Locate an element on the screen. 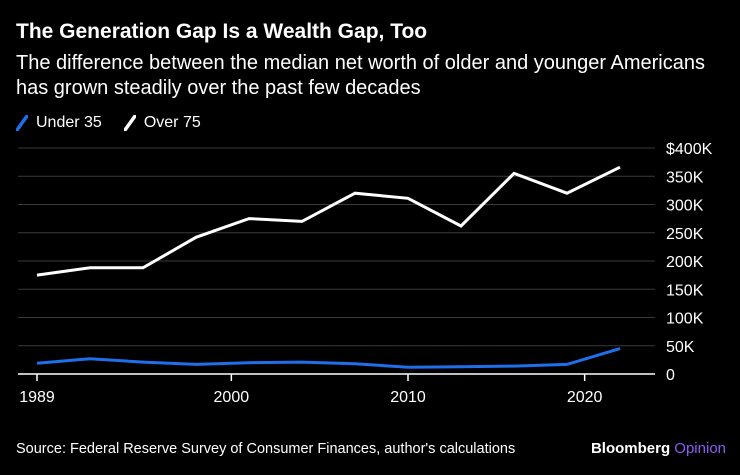  y-tick-label: 150K is located at coordinates (685, 290).